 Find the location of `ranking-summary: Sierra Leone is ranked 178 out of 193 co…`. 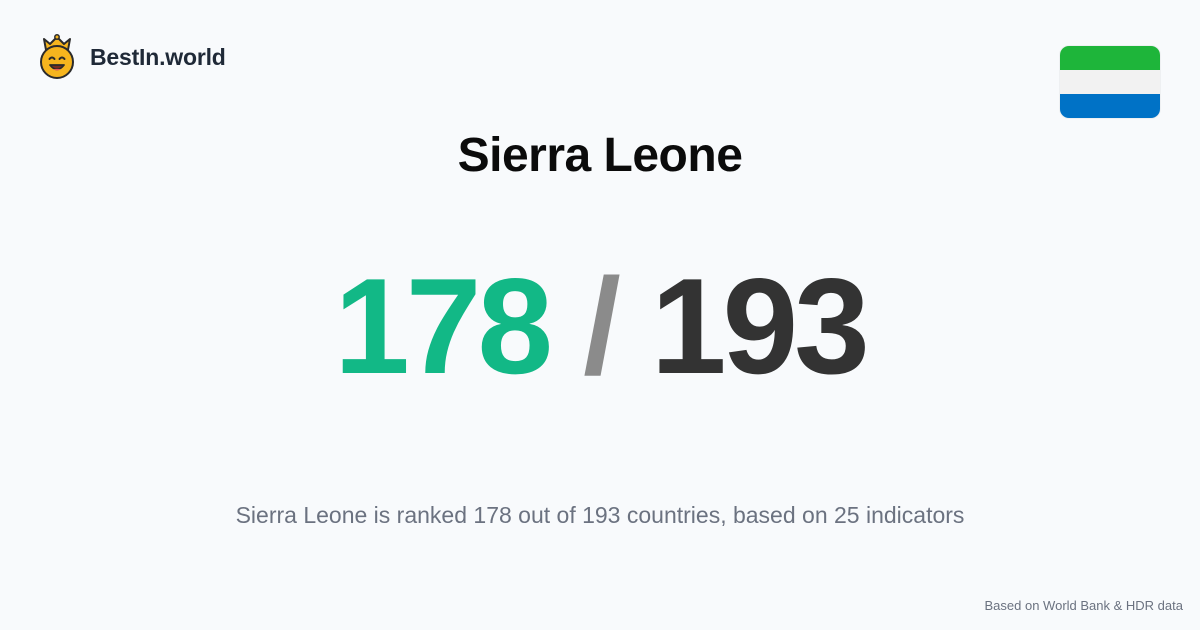

ranking-summary: Sierra Leone is ranked 178 out of 193 co… is located at coordinates (600, 515).